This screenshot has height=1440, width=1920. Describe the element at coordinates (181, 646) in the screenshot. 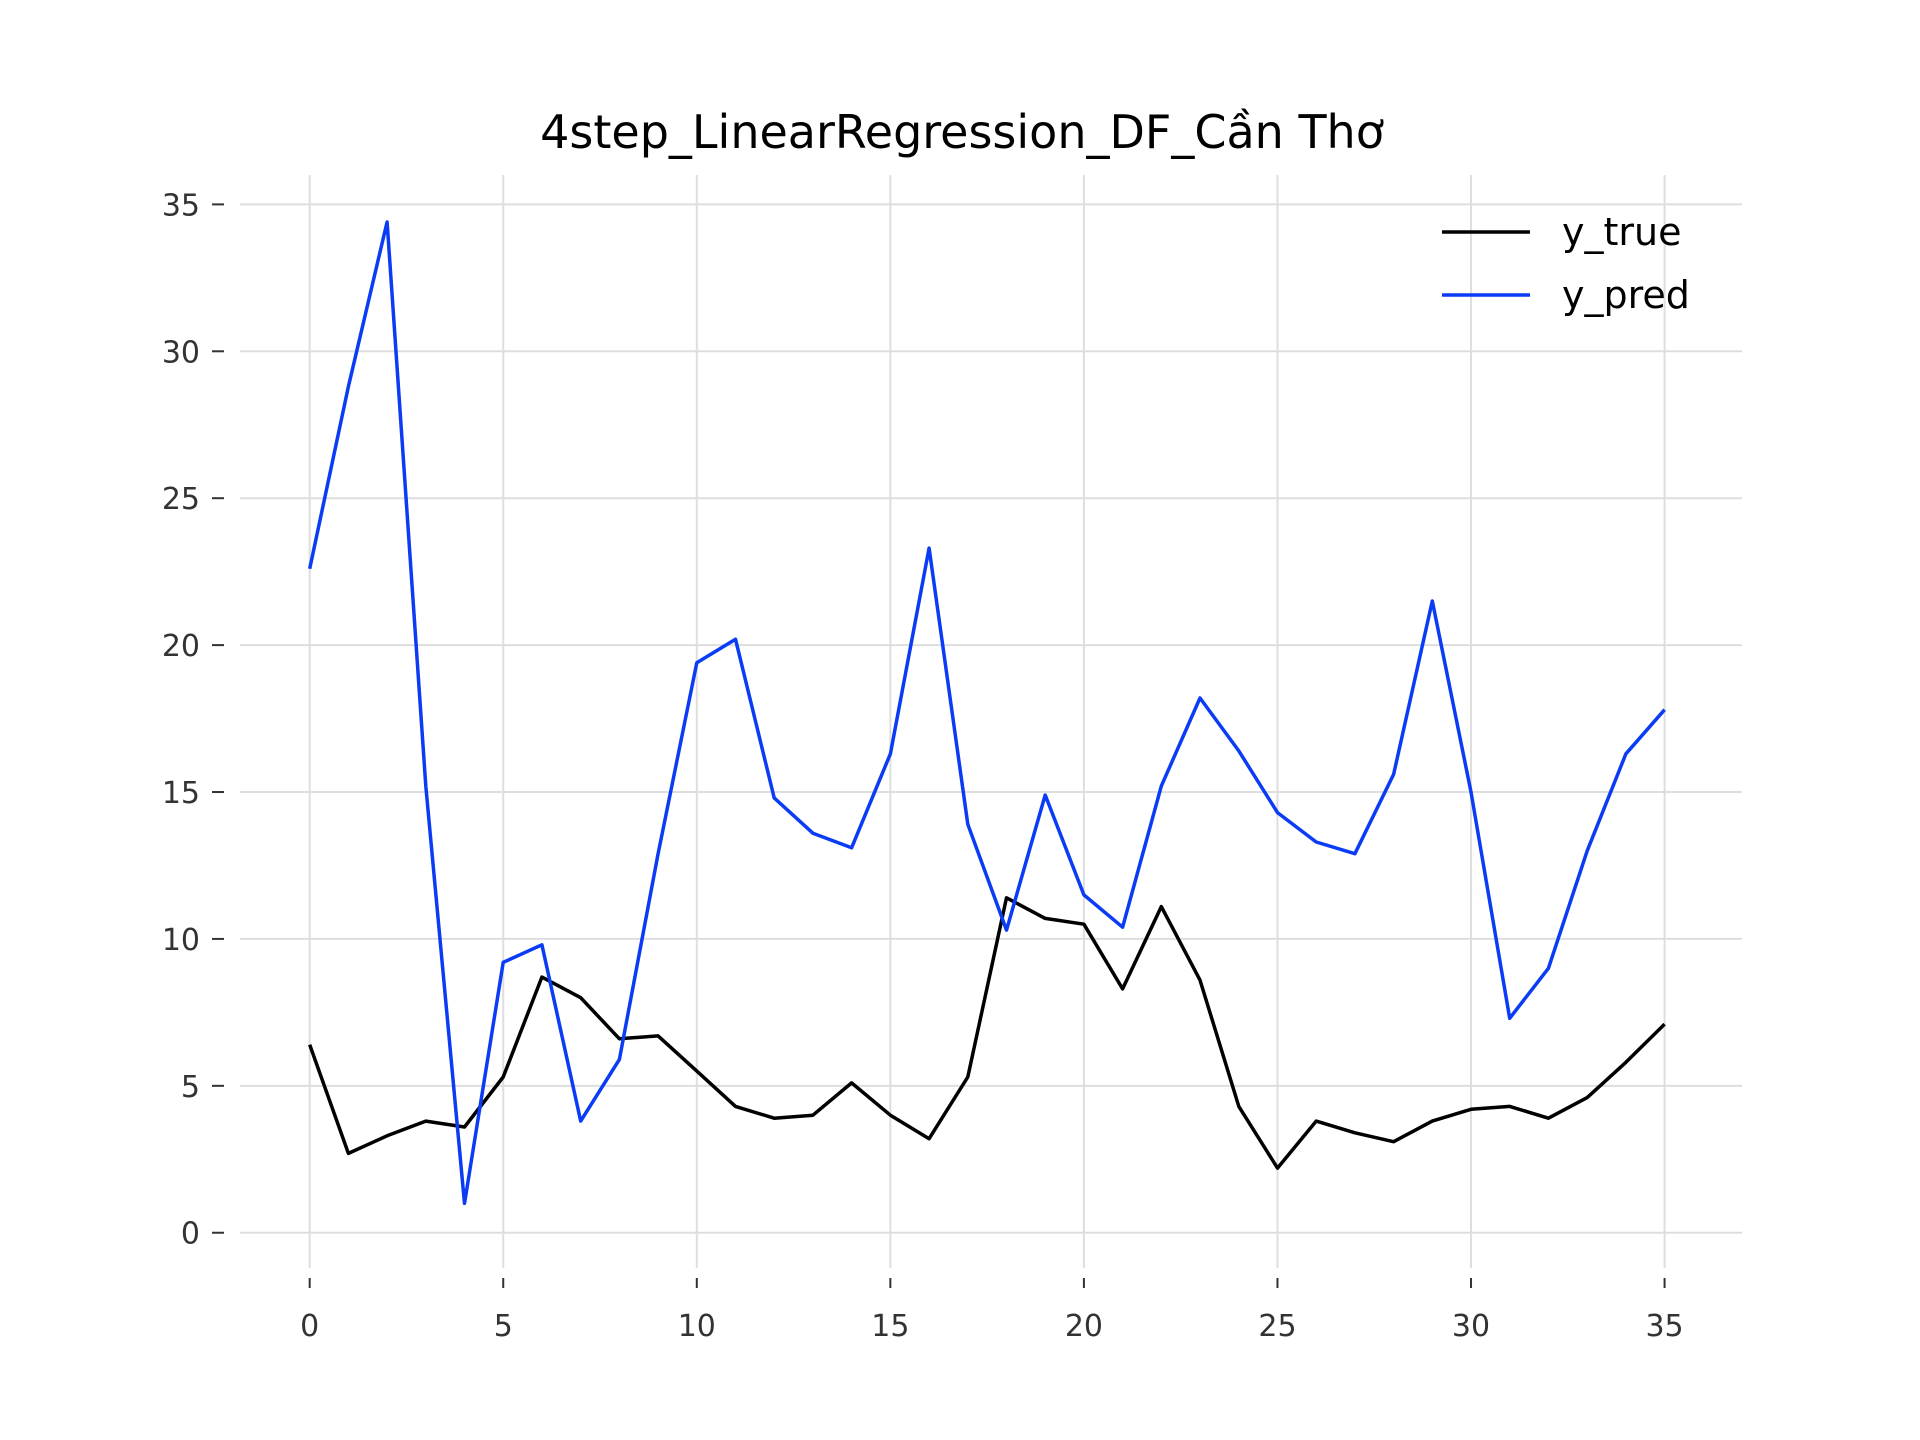

I see `y-tick-label: 20` at that location.